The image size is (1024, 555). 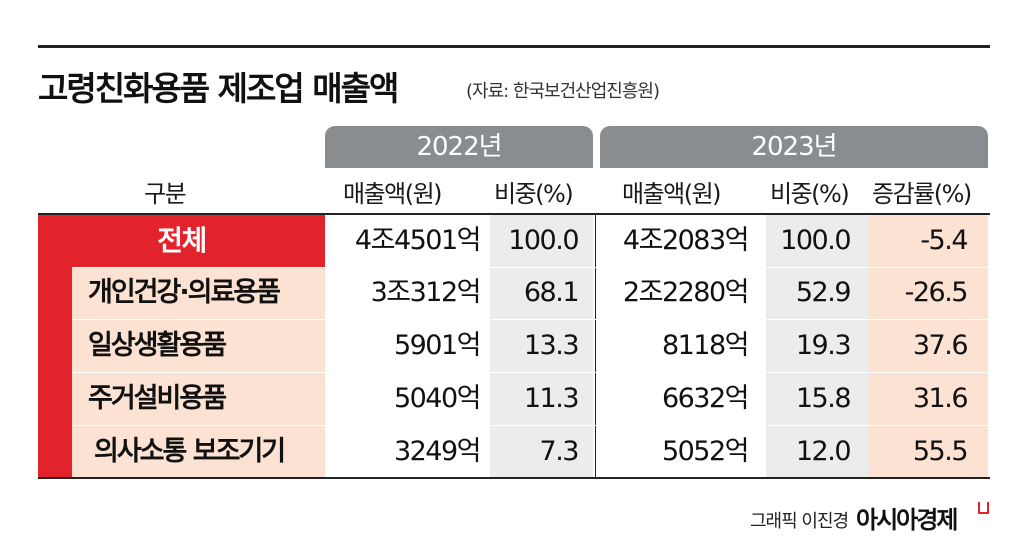 What do you see at coordinates (426, 292) in the screenshot?
I see `sales-2022-cell: 3조312억` at bounding box center [426, 292].